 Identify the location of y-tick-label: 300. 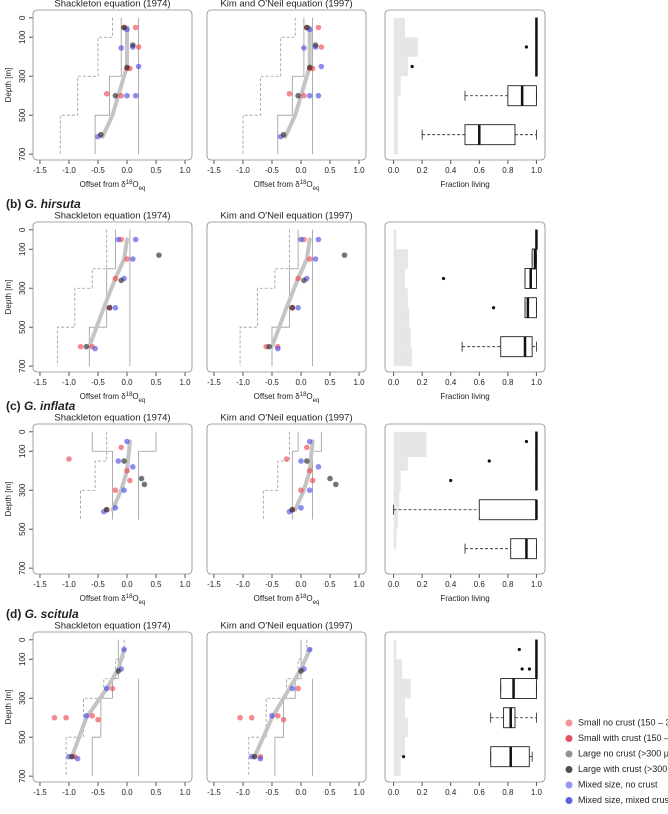
(22, 490).